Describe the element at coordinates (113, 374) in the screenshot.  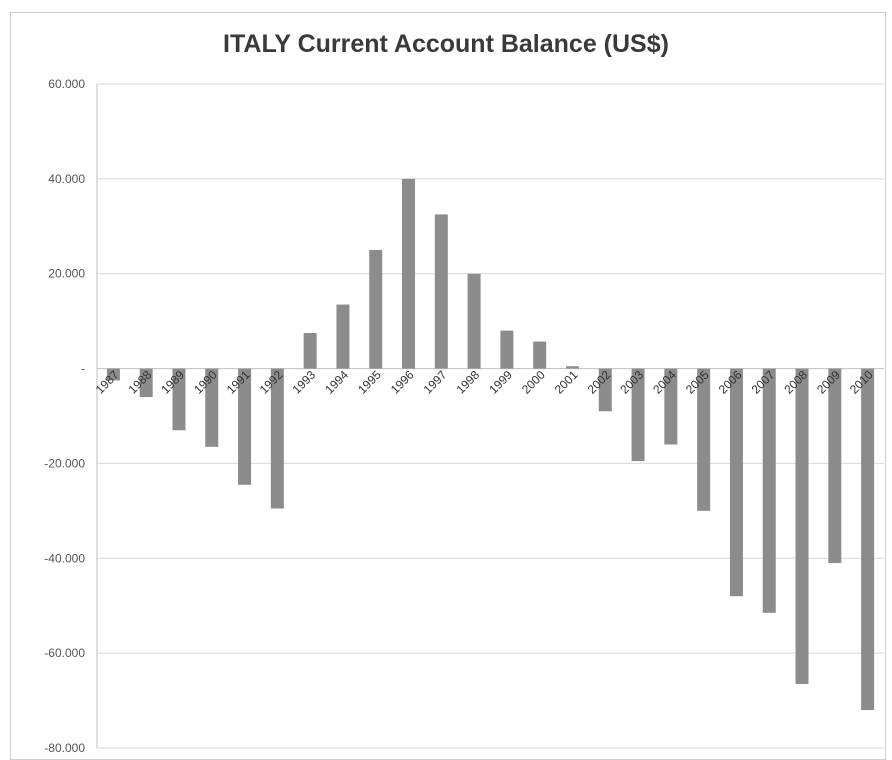
I see `bar-1987` at that location.